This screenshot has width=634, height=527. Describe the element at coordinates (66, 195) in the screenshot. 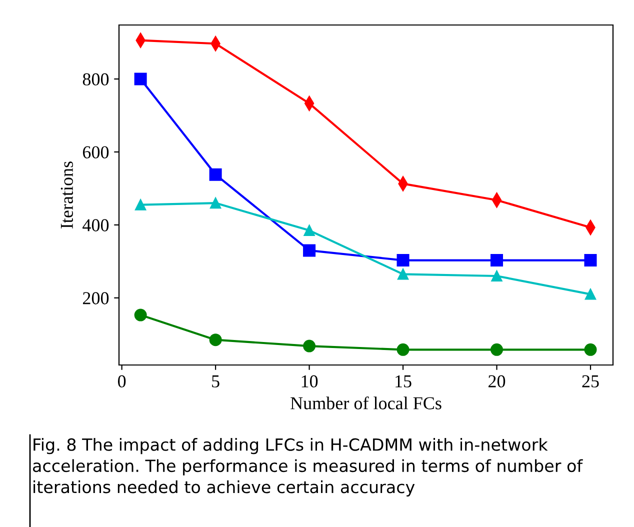

I see `y-axis-title: Iterations` at that location.